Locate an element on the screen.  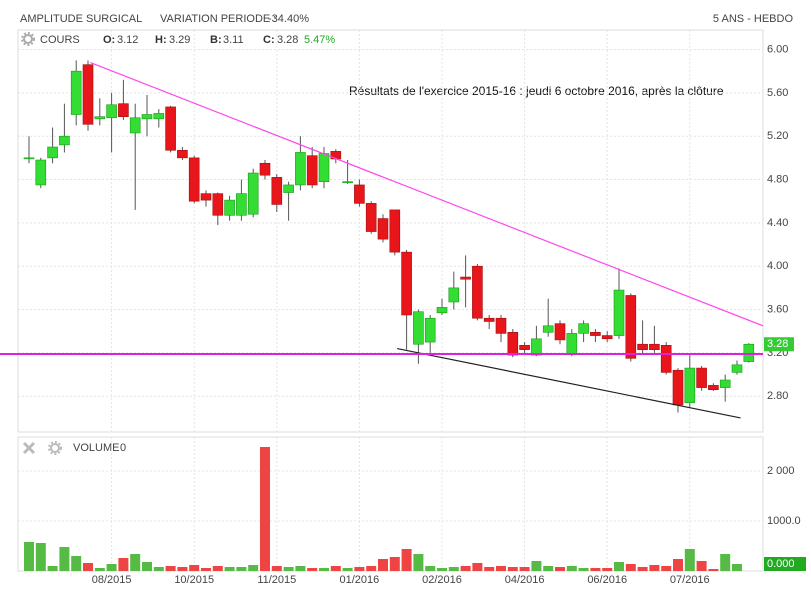
high-label: H: is located at coordinates (161, 40).